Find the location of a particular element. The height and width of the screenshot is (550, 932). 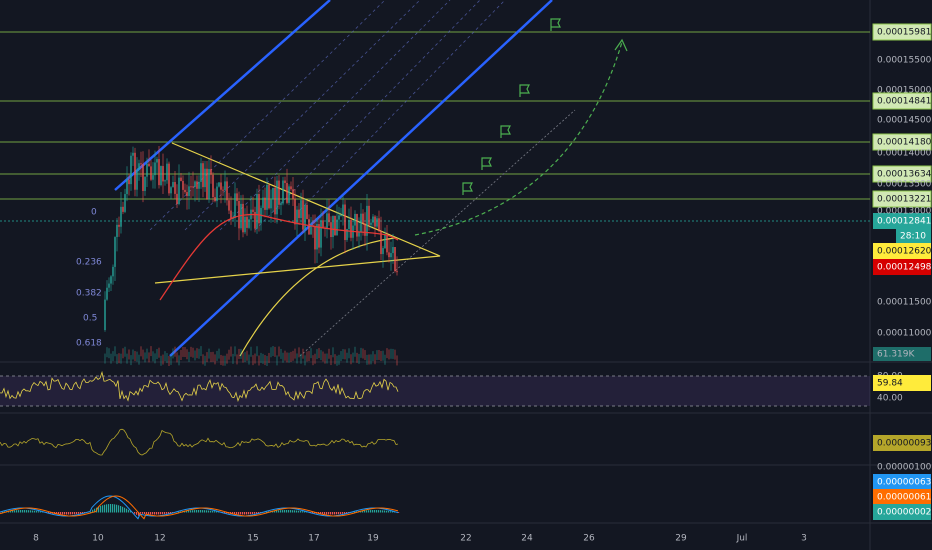

time-label: 26 is located at coordinates (589, 539).